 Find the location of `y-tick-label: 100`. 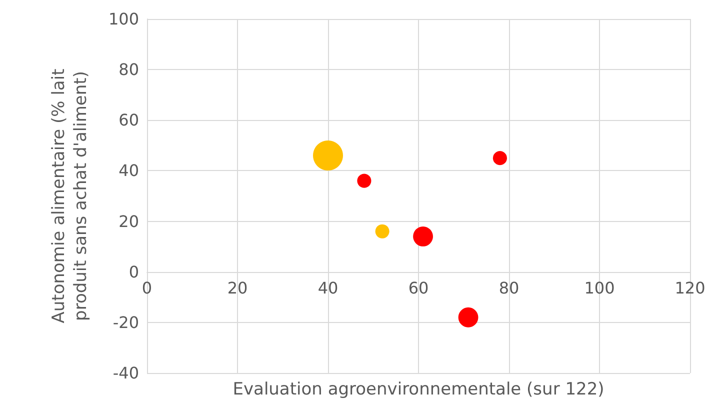

y-tick-label: 100 is located at coordinates (123, 19).